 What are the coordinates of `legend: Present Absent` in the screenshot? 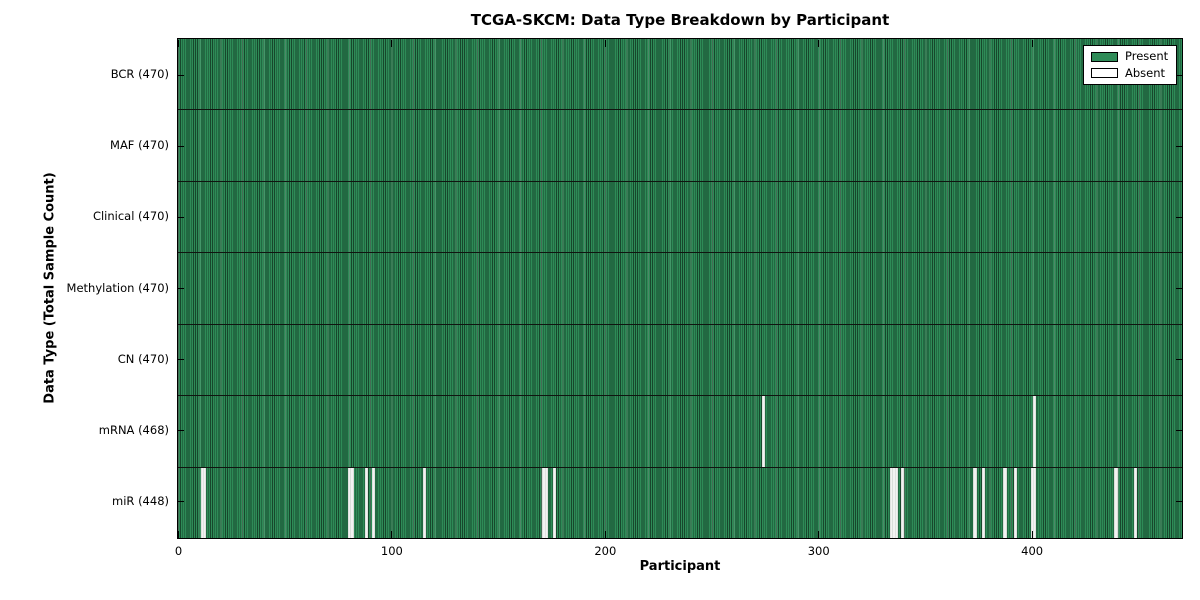 It's located at (1130, 65).